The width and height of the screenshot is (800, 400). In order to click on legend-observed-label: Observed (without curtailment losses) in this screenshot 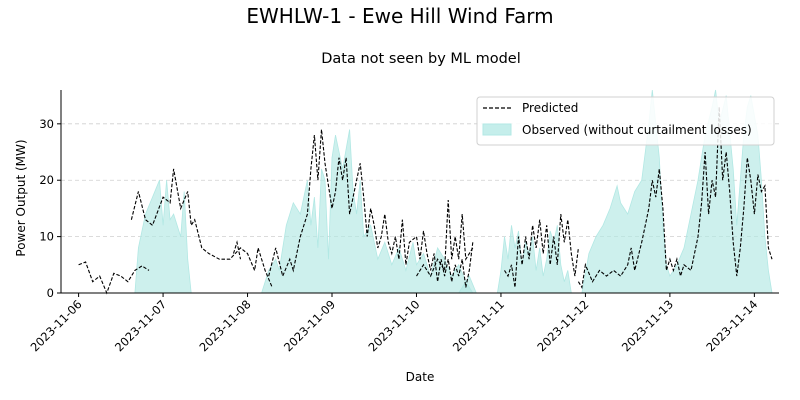, I will do `click(637, 130)`.